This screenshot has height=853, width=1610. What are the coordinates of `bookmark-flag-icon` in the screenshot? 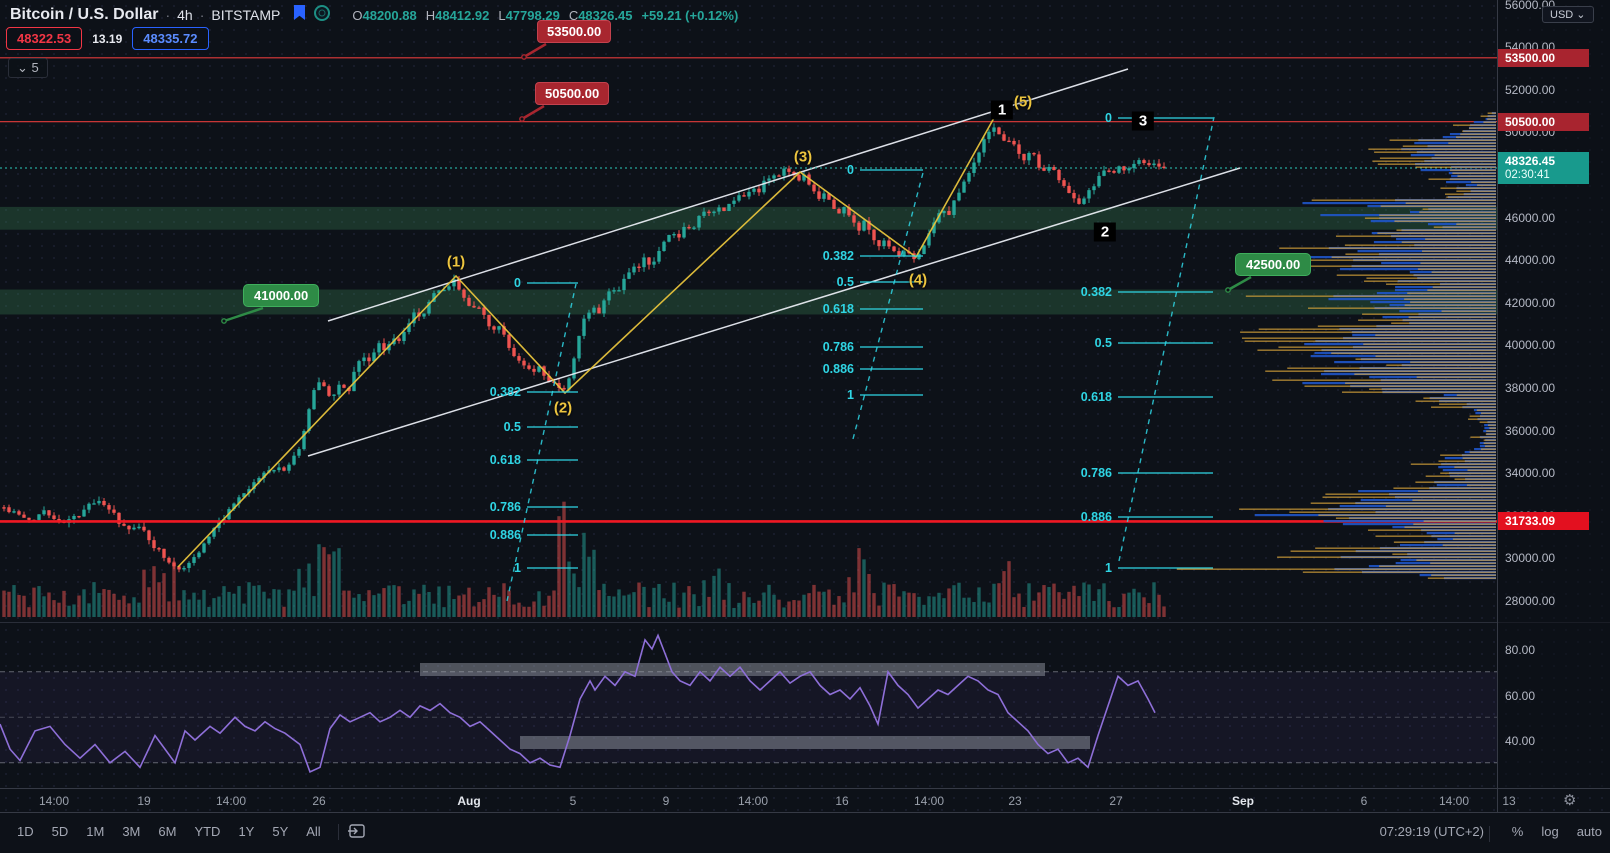 It's located at (299, 15).